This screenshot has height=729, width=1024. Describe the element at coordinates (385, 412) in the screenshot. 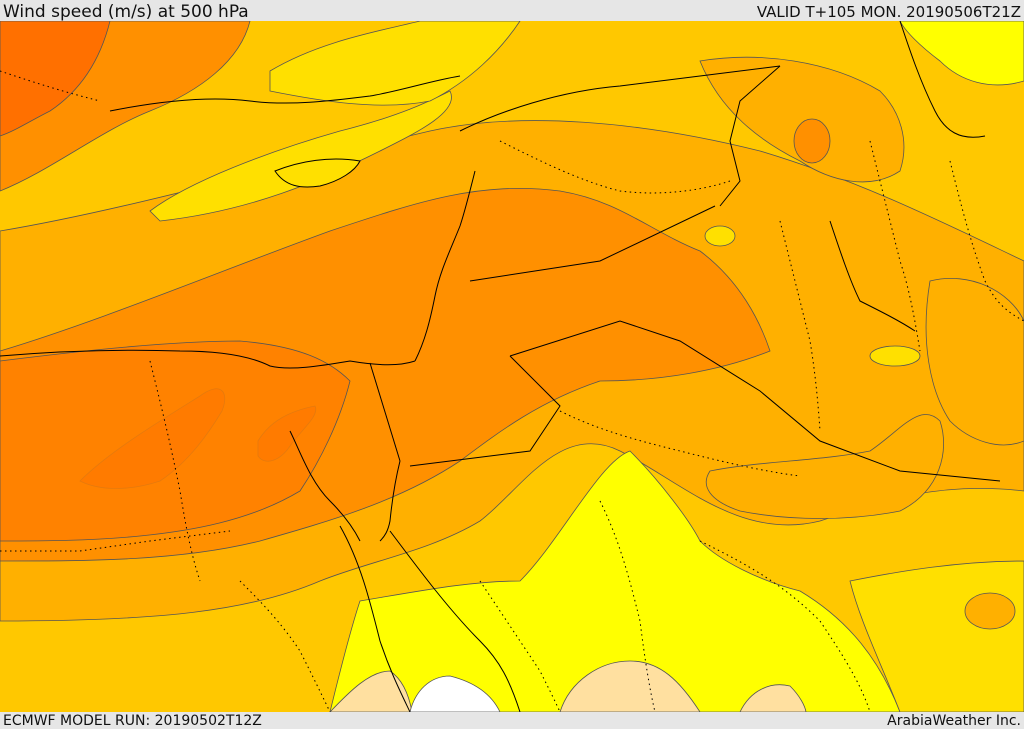

I see `border-egypt-israel` at that location.